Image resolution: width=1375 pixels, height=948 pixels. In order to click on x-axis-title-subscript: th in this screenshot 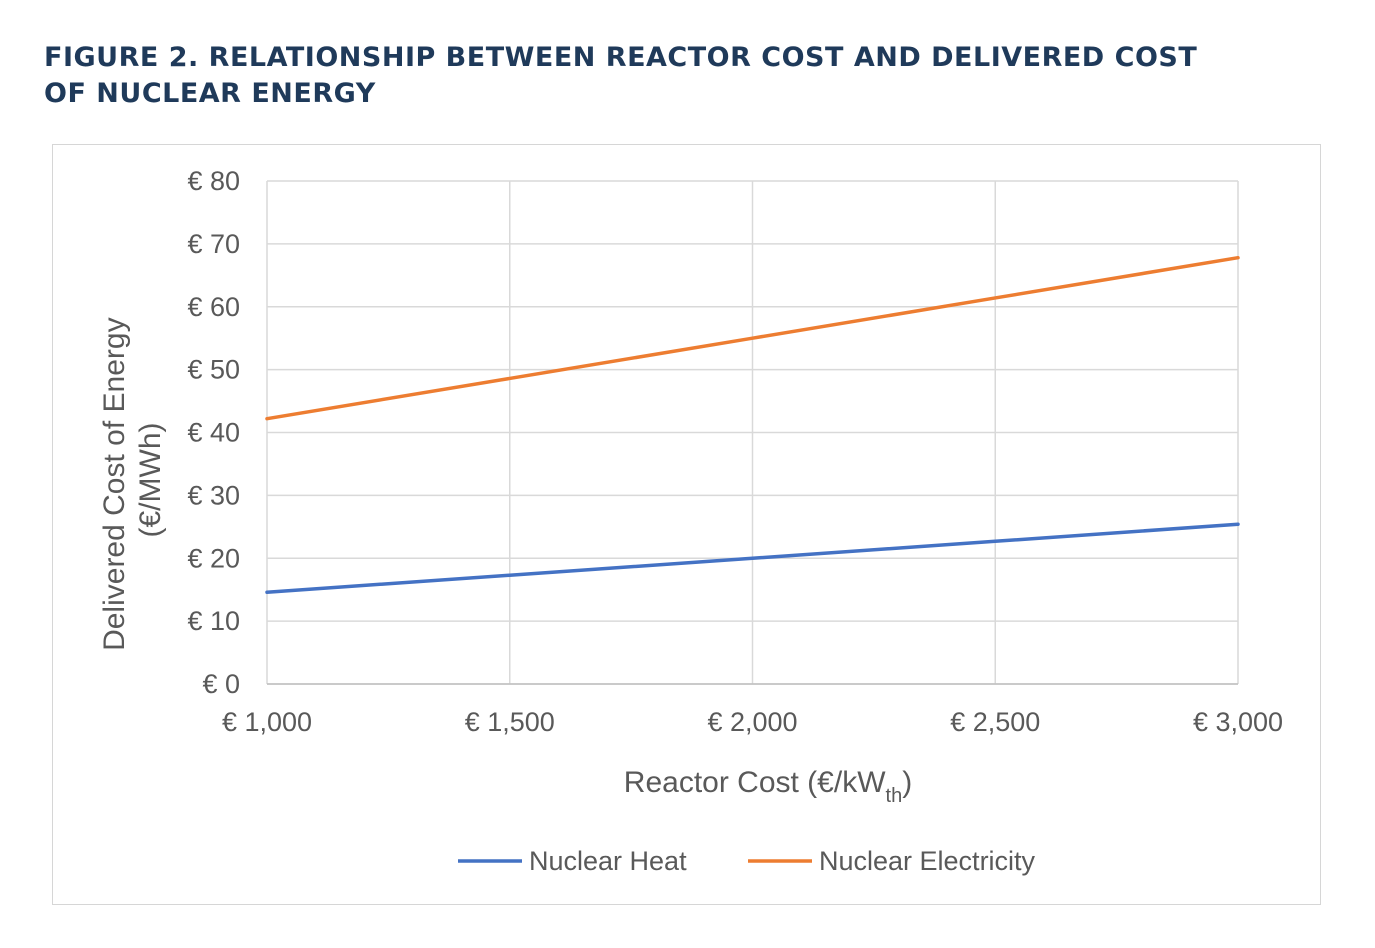, I will do `click(894, 796)`.